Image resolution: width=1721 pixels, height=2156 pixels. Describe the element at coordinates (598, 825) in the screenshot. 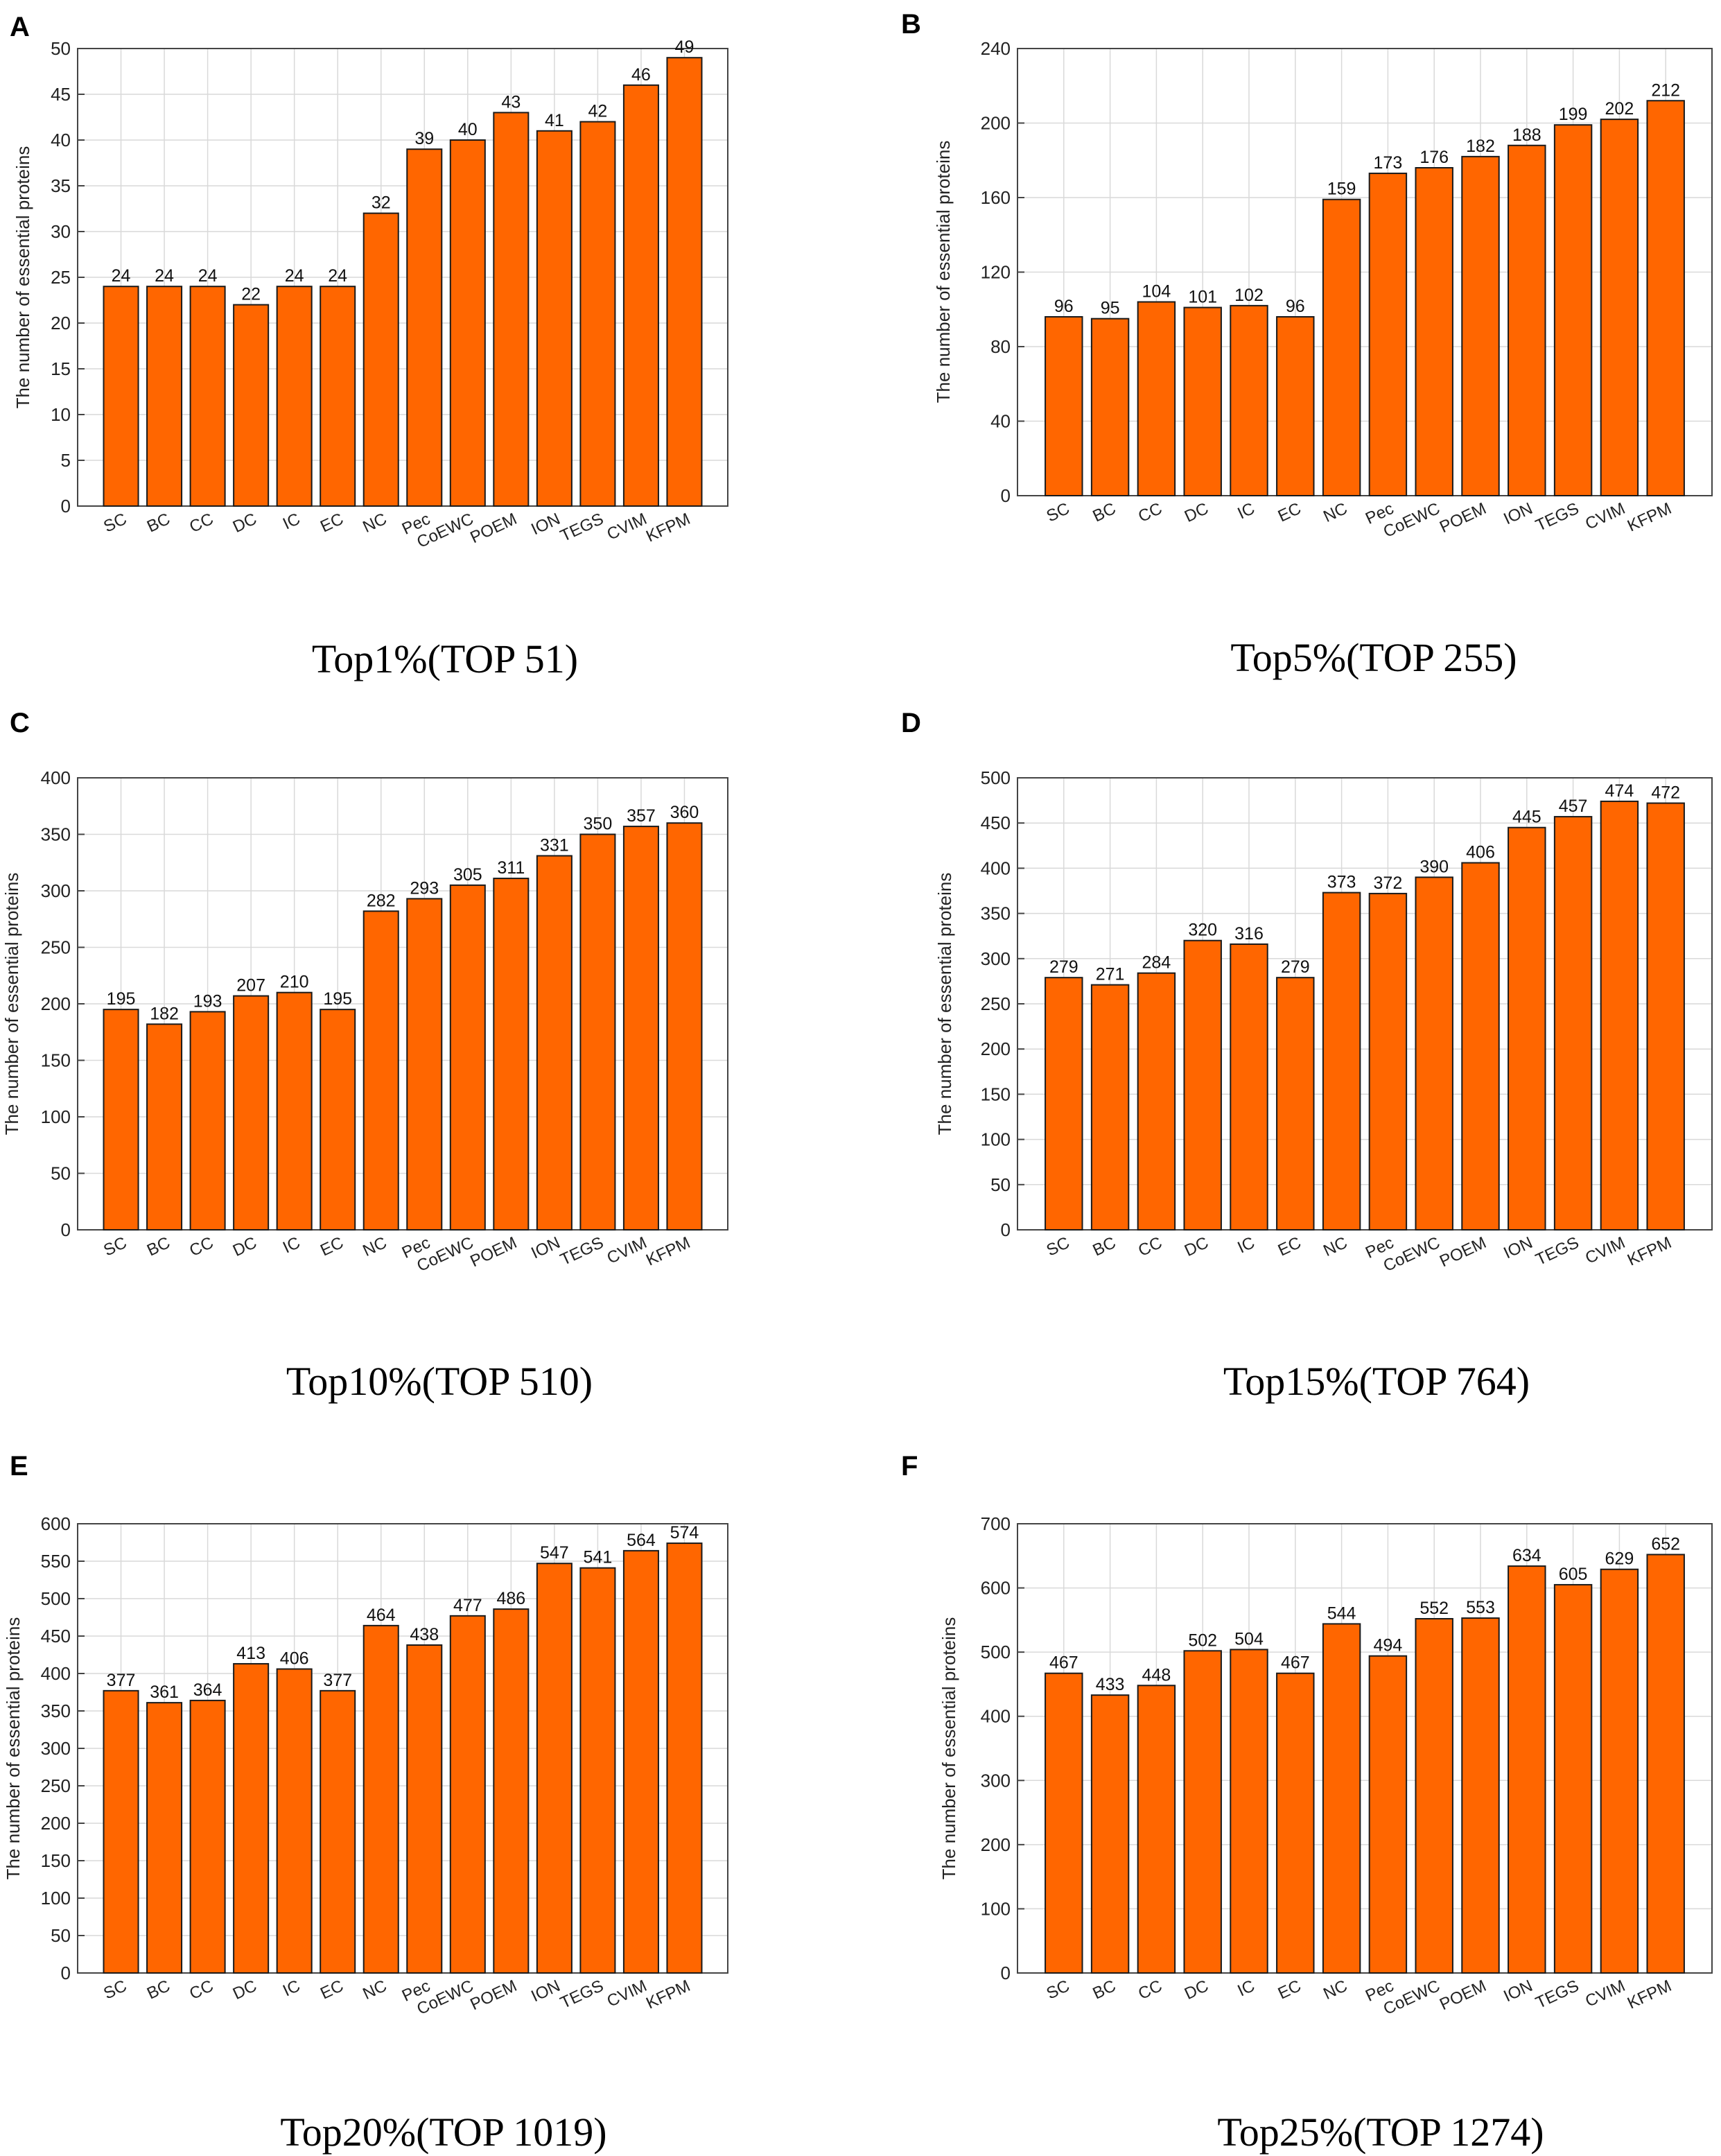

I see `data-label: 350` at that location.